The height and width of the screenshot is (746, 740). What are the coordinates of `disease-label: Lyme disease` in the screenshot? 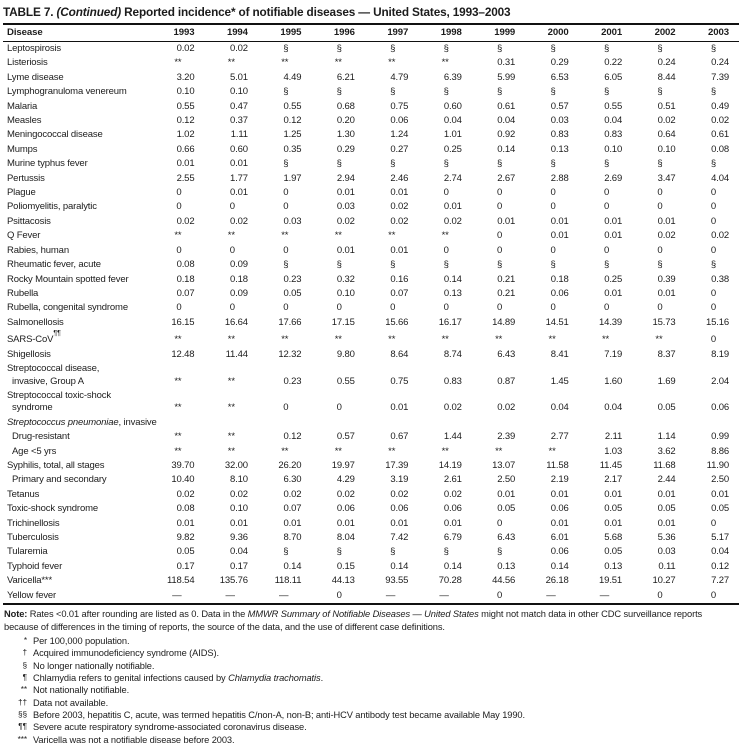 It's located at (35, 77).